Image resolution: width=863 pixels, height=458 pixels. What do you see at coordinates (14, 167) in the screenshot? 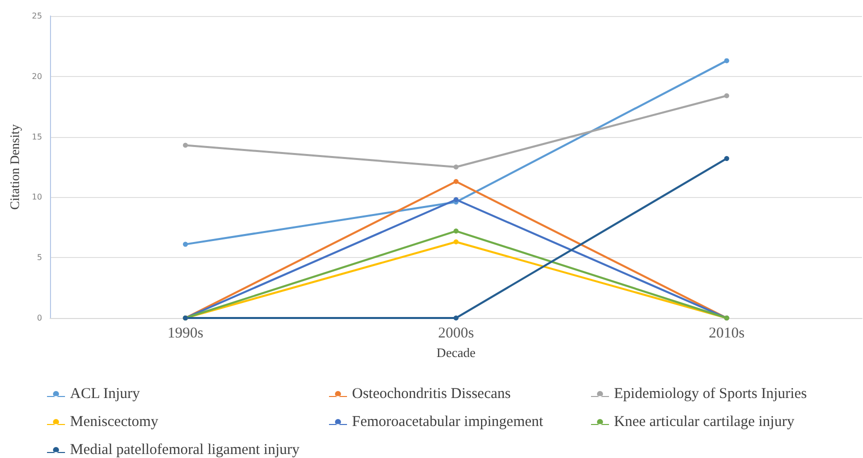
I see `y-axis-title: Citation Density` at bounding box center [14, 167].